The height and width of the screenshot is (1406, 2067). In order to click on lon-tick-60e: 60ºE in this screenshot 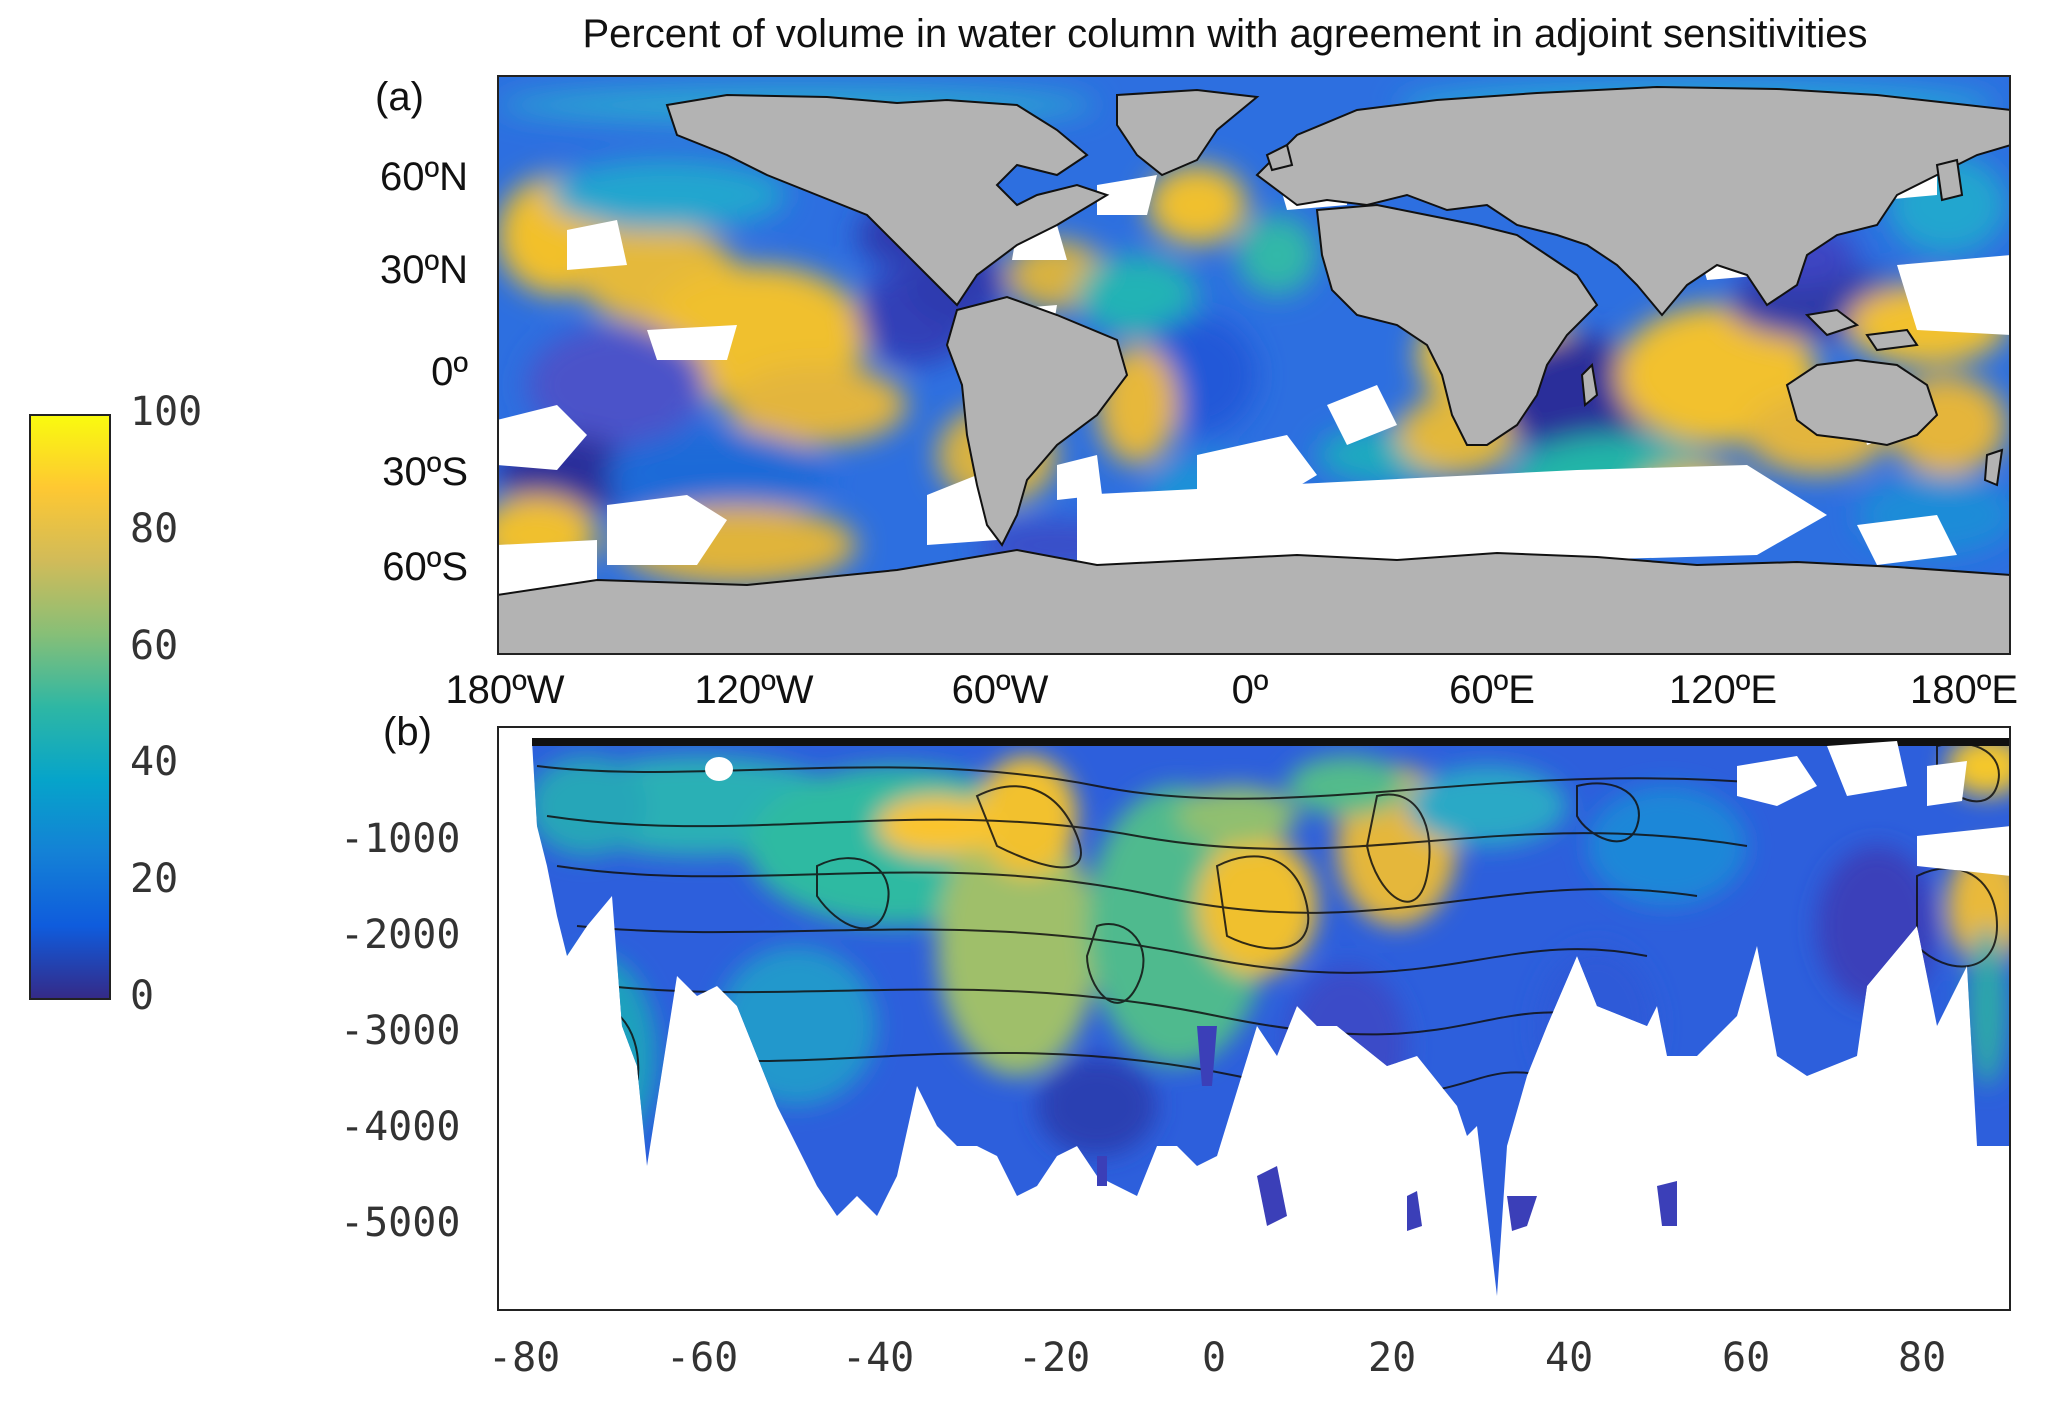, I will do `click(1492, 690)`.